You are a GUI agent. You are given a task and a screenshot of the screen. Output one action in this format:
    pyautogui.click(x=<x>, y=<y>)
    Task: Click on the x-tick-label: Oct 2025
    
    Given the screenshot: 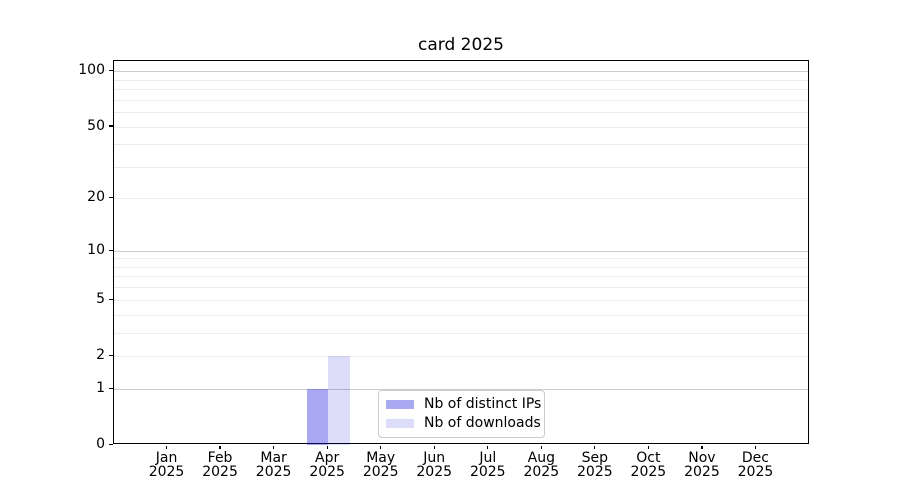 What is the action you would take?
    pyautogui.click(x=648, y=465)
    